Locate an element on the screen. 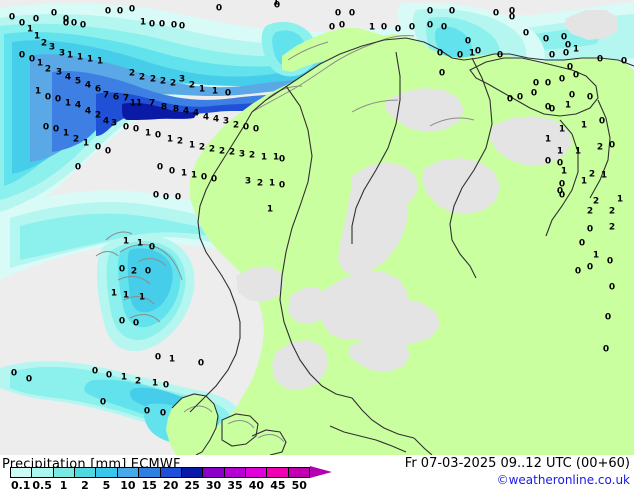  precip-value-label: 6 is located at coordinates (116, 97).